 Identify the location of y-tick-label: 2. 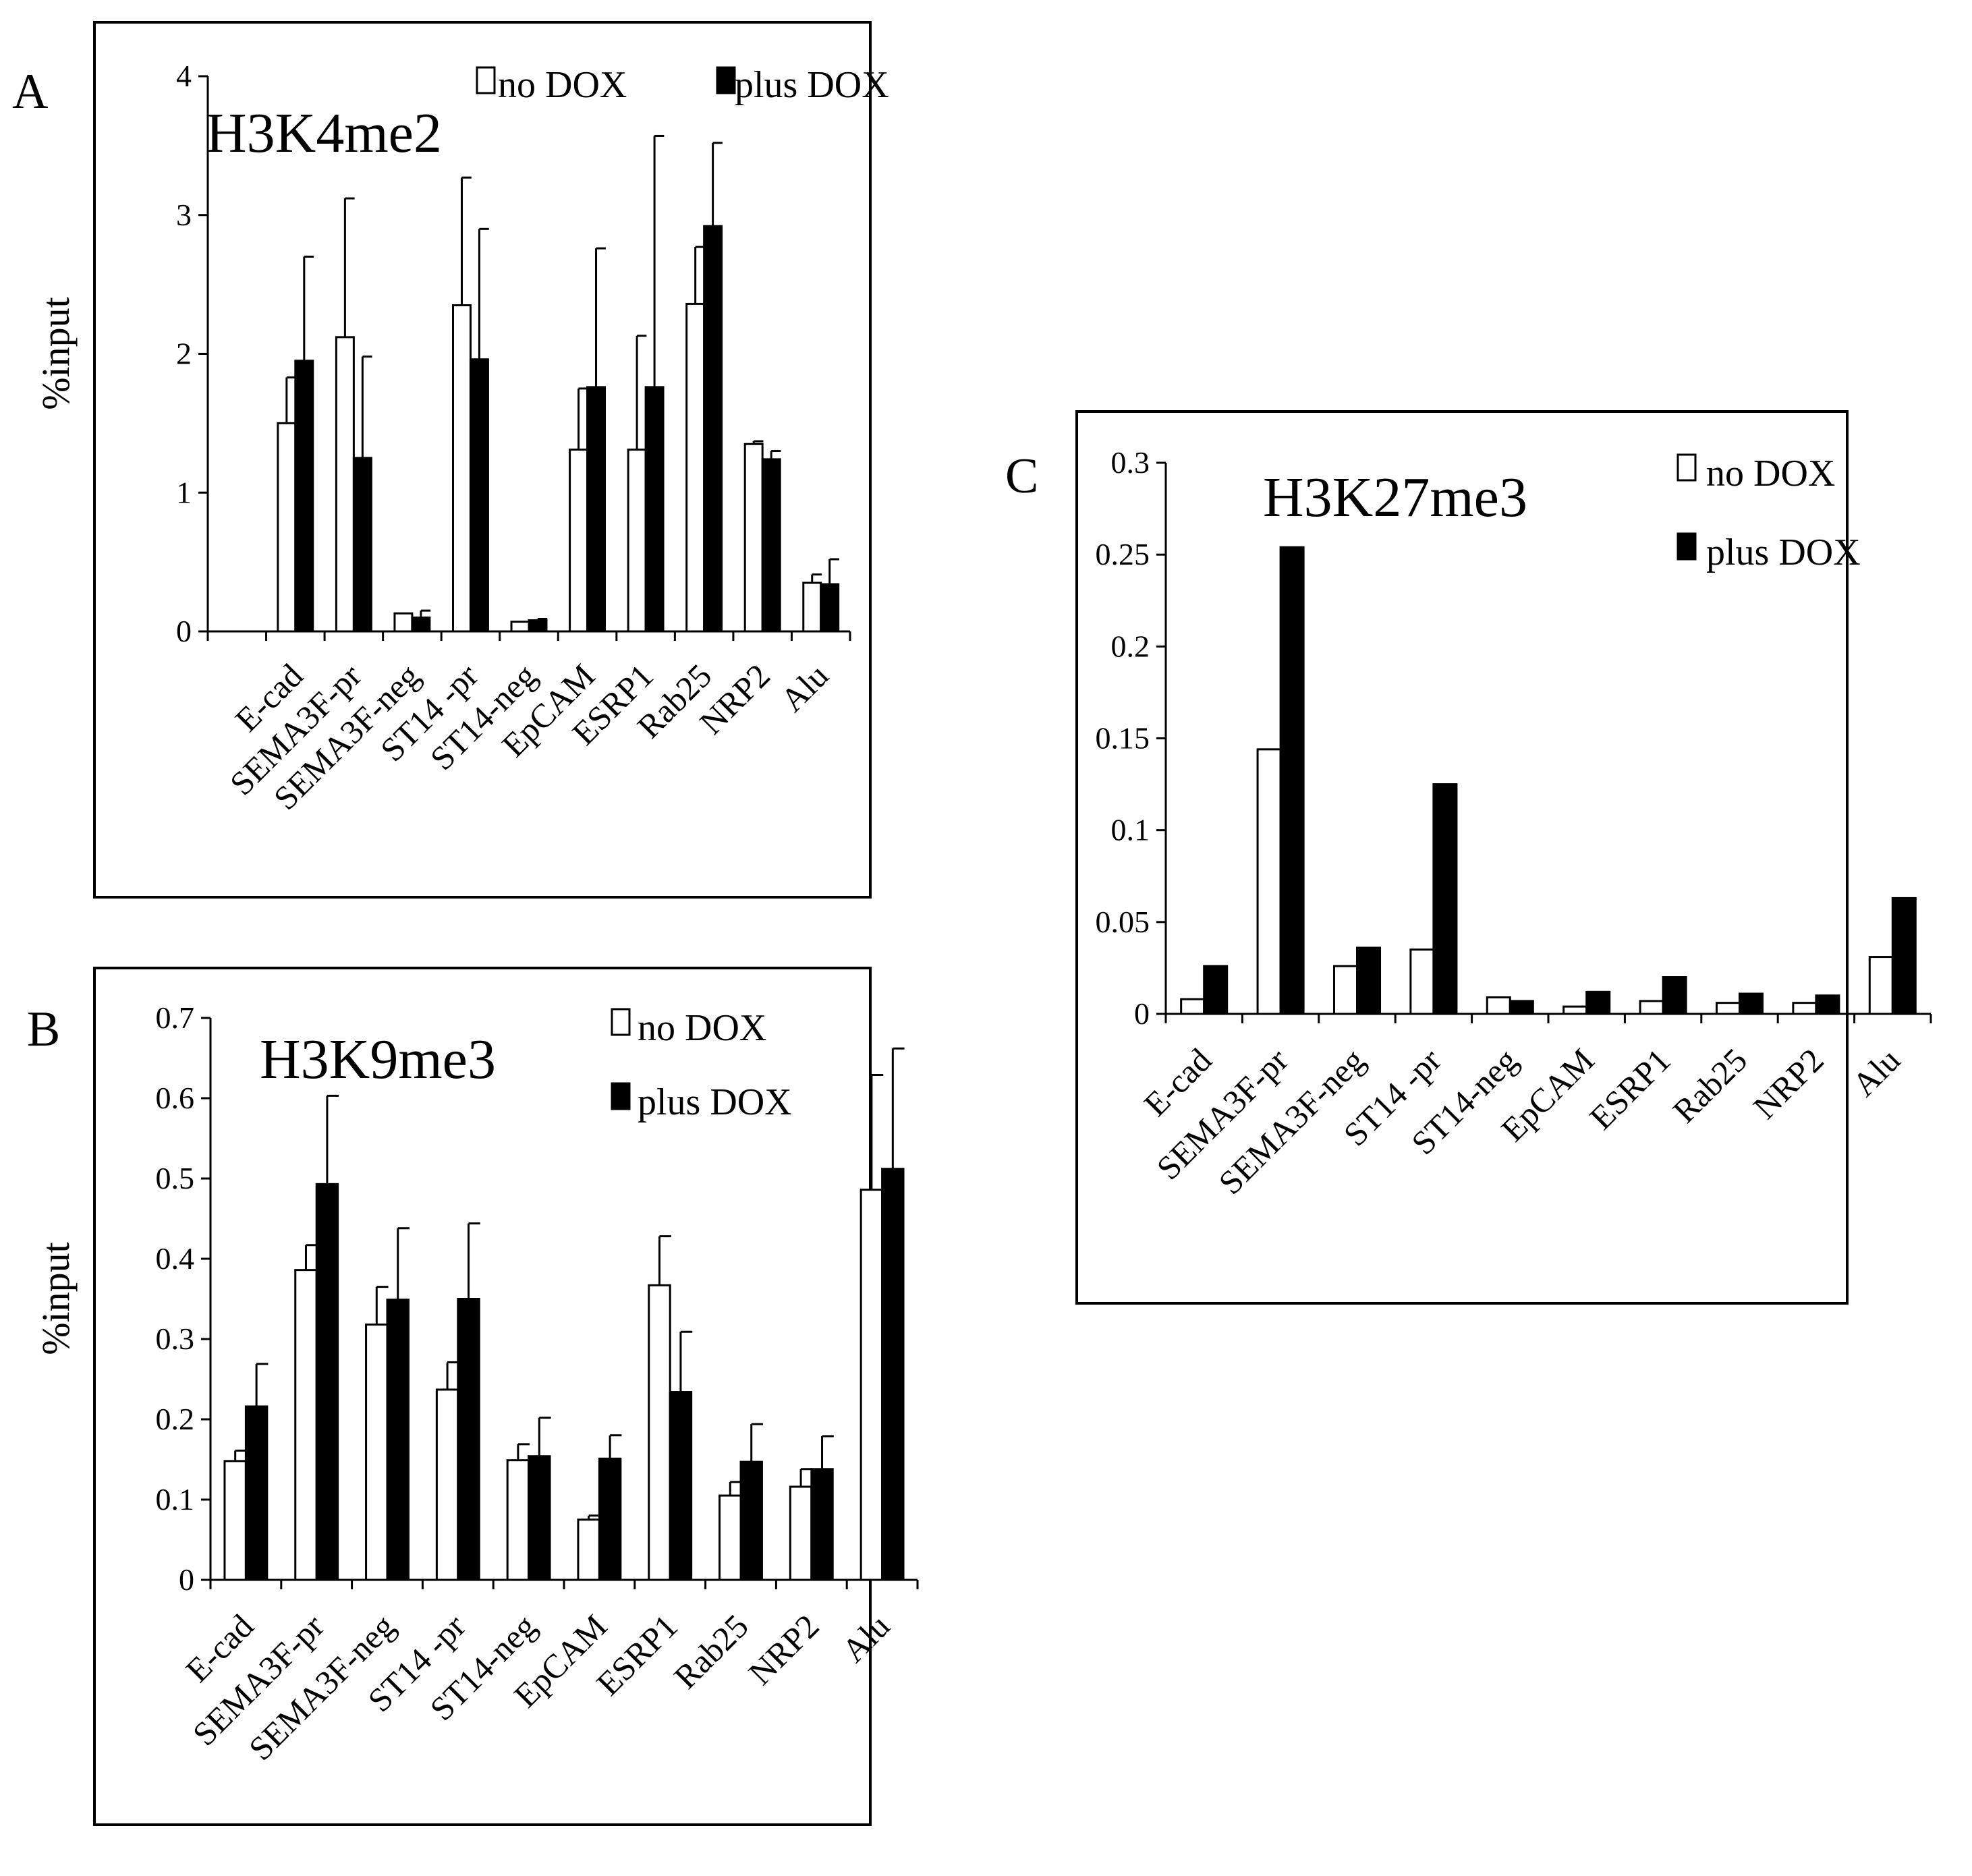
(184, 354).